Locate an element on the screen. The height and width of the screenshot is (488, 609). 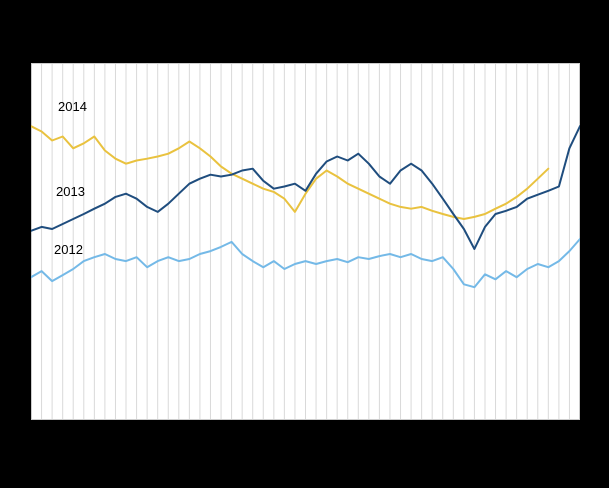
series-label-2012: 2012 is located at coordinates (68, 249).